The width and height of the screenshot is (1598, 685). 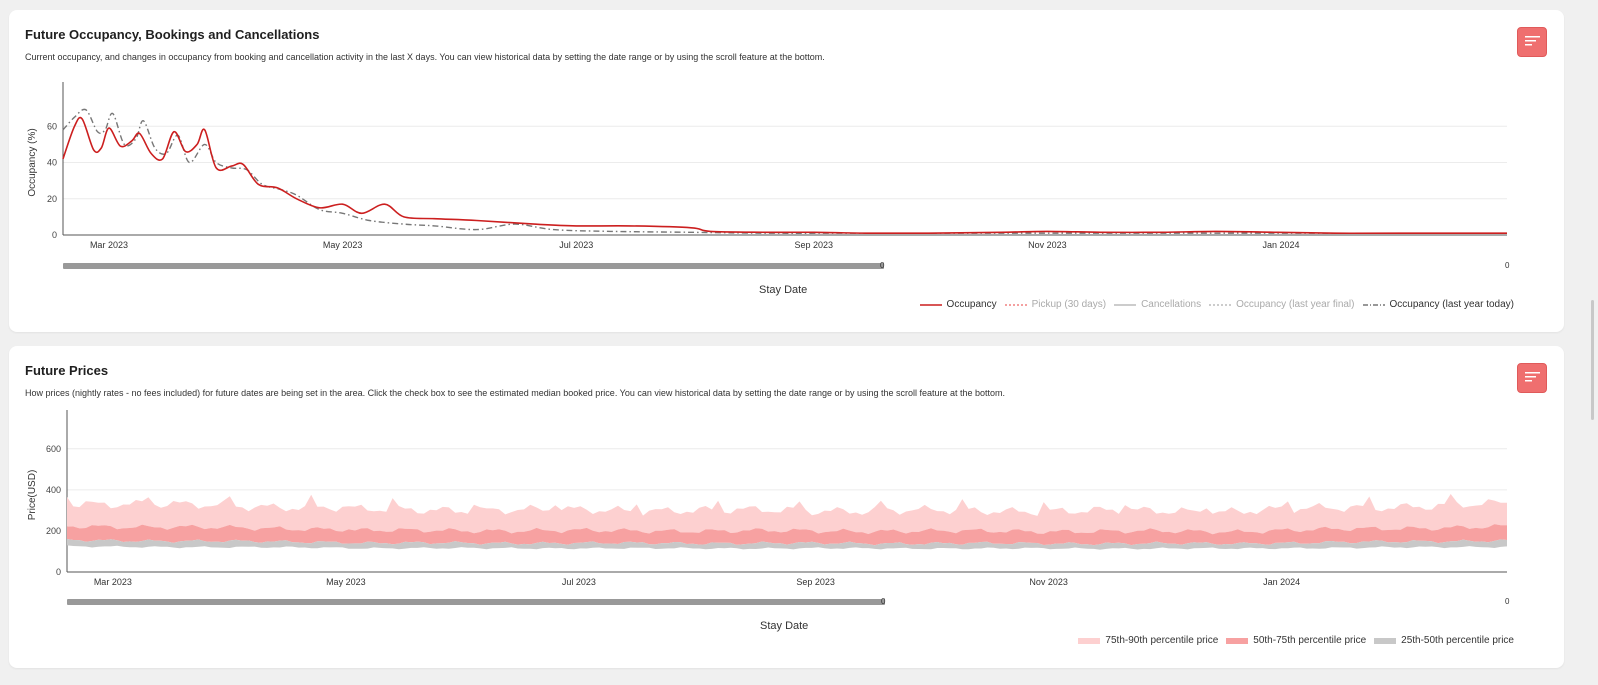 What do you see at coordinates (1295, 304) in the screenshot?
I see `legend-label: Occupancy (last year final)` at bounding box center [1295, 304].